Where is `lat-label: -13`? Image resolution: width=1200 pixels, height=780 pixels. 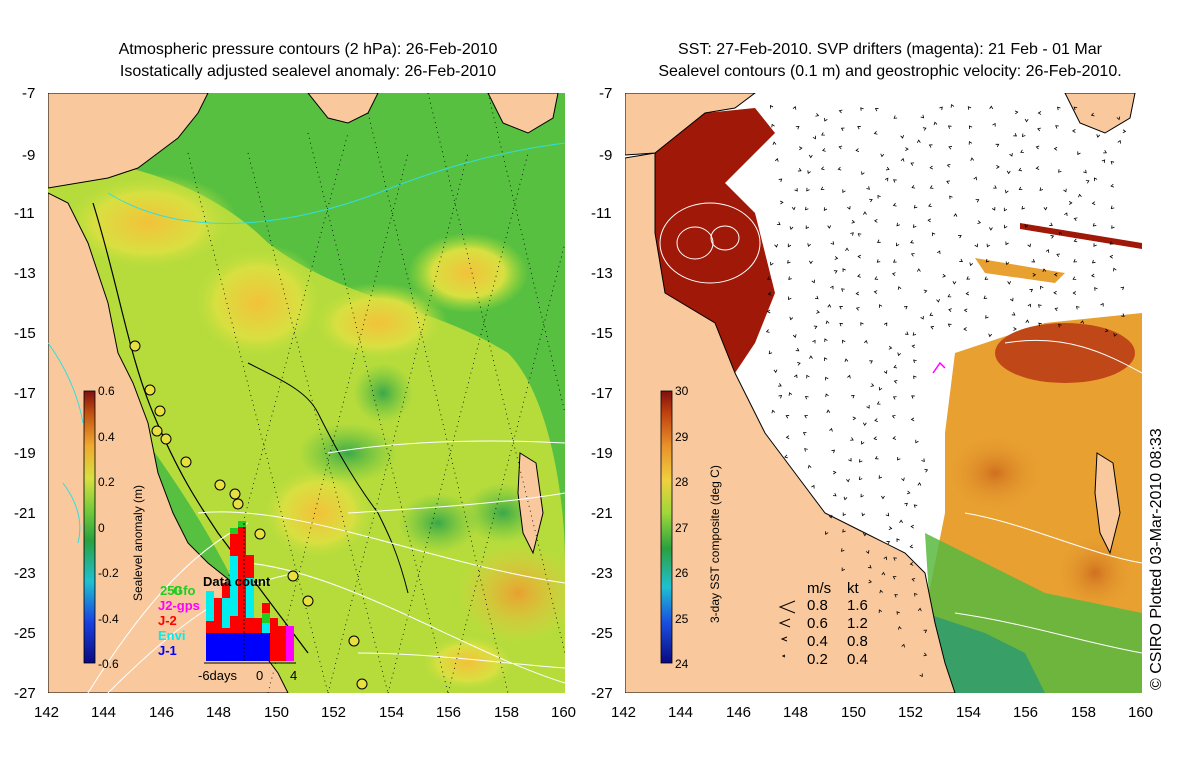
lat-label: -13 is located at coordinates (602, 273).